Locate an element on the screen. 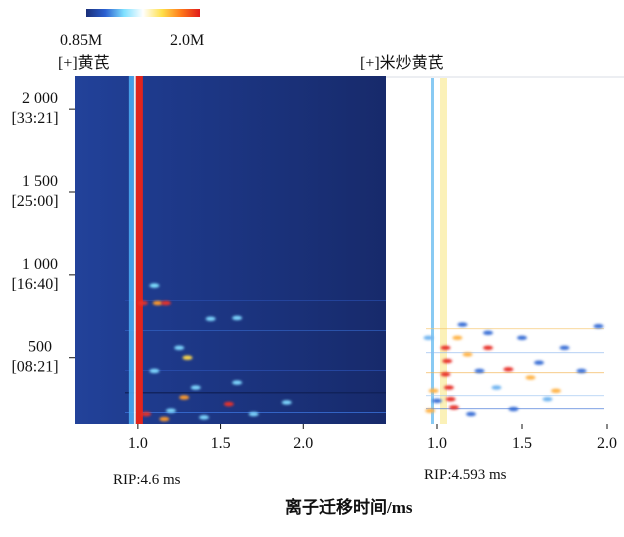 The height and width of the screenshot is (537, 624). rip-line-blue is located at coordinates (432, 251).